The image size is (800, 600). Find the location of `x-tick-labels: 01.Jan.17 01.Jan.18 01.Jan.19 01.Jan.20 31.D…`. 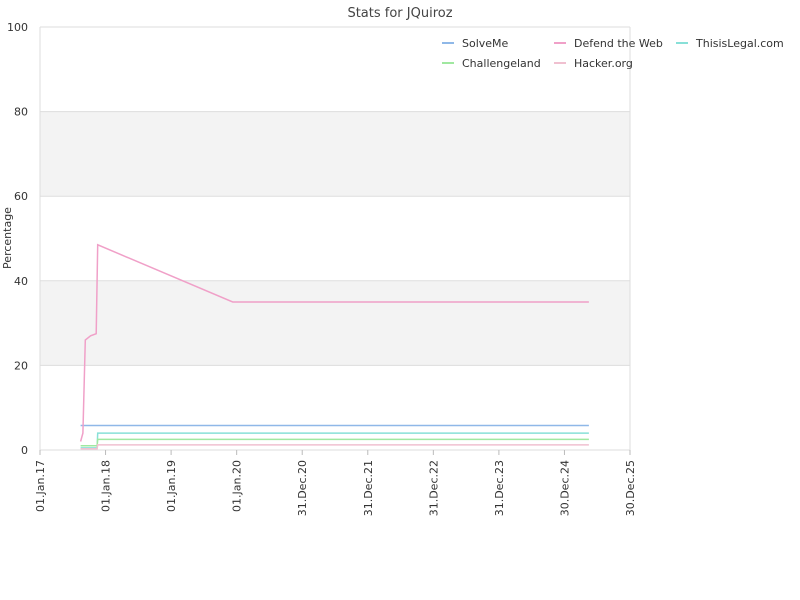

x-tick-labels: 01.Jan.17 01.Jan.18 01.Jan.19 01.Jan.20 31.D… is located at coordinates (335, 483).